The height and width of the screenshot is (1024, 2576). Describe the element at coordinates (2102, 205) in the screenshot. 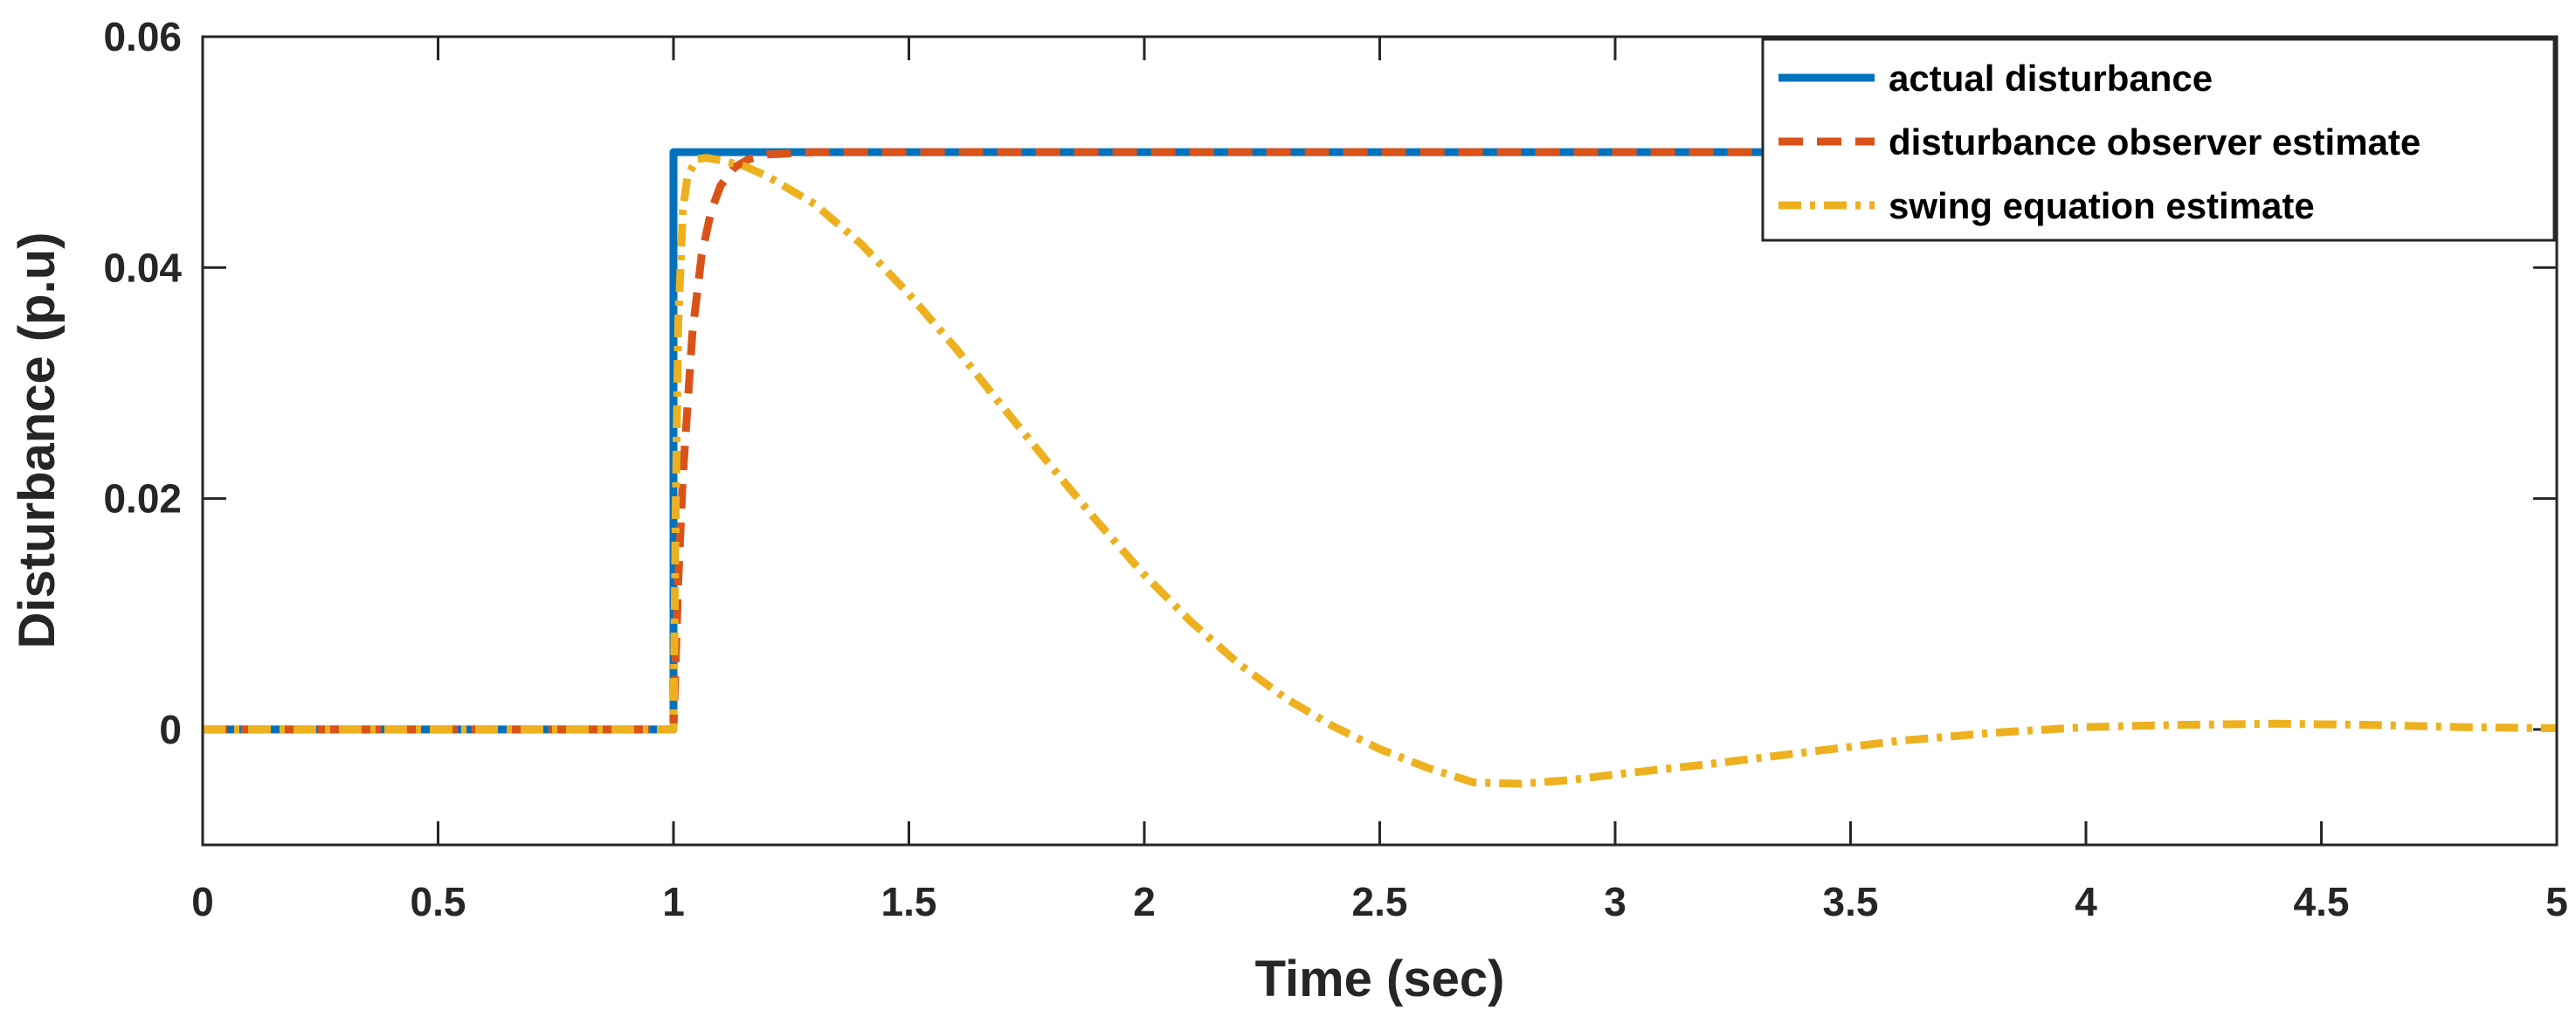

I see `legend-label: swing equation estimate` at that location.